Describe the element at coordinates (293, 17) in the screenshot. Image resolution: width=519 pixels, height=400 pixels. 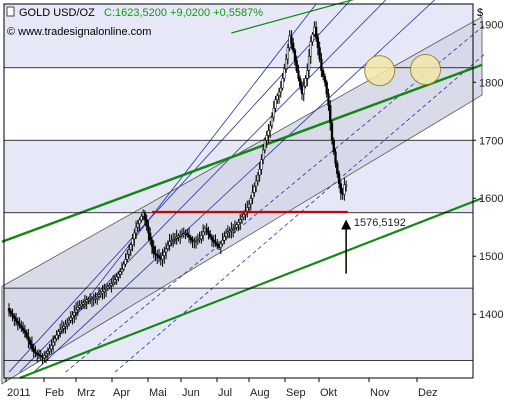
I see `green-trendline` at that location.